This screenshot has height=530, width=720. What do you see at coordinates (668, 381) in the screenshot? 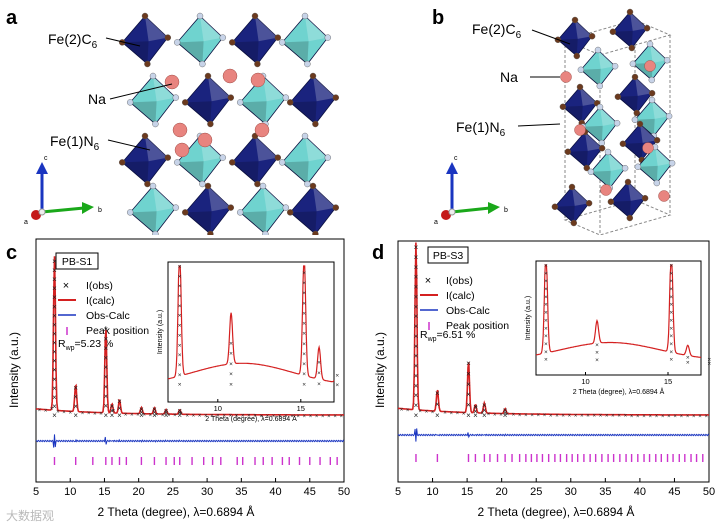
I see `inset-xtick-label: 15` at bounding box center [668, 381].